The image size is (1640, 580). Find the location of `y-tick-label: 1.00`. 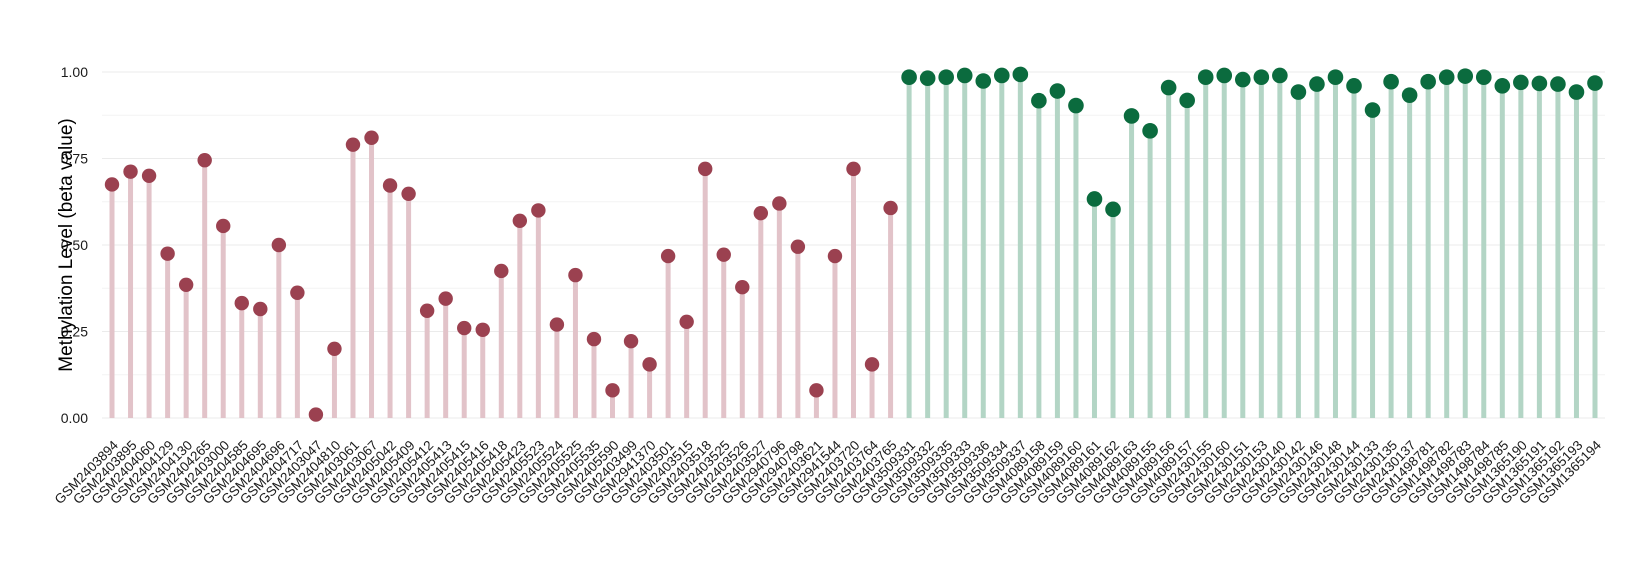

y-tick-label: 1.00 is located at coordinates (74, 72).